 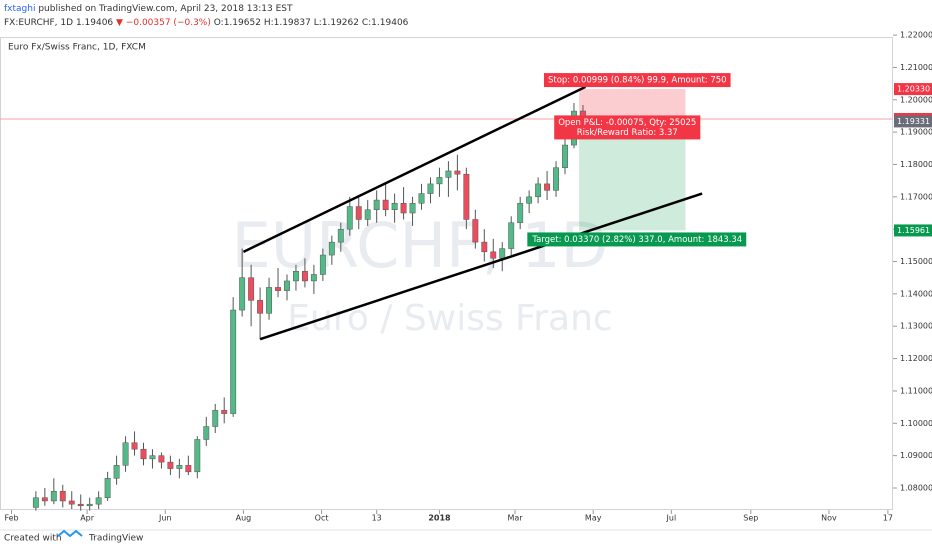 What do you see at coordinates (165, 518) in the screenshot?
I see `x-tick-label: Jun` at bounding box center [165, 518].